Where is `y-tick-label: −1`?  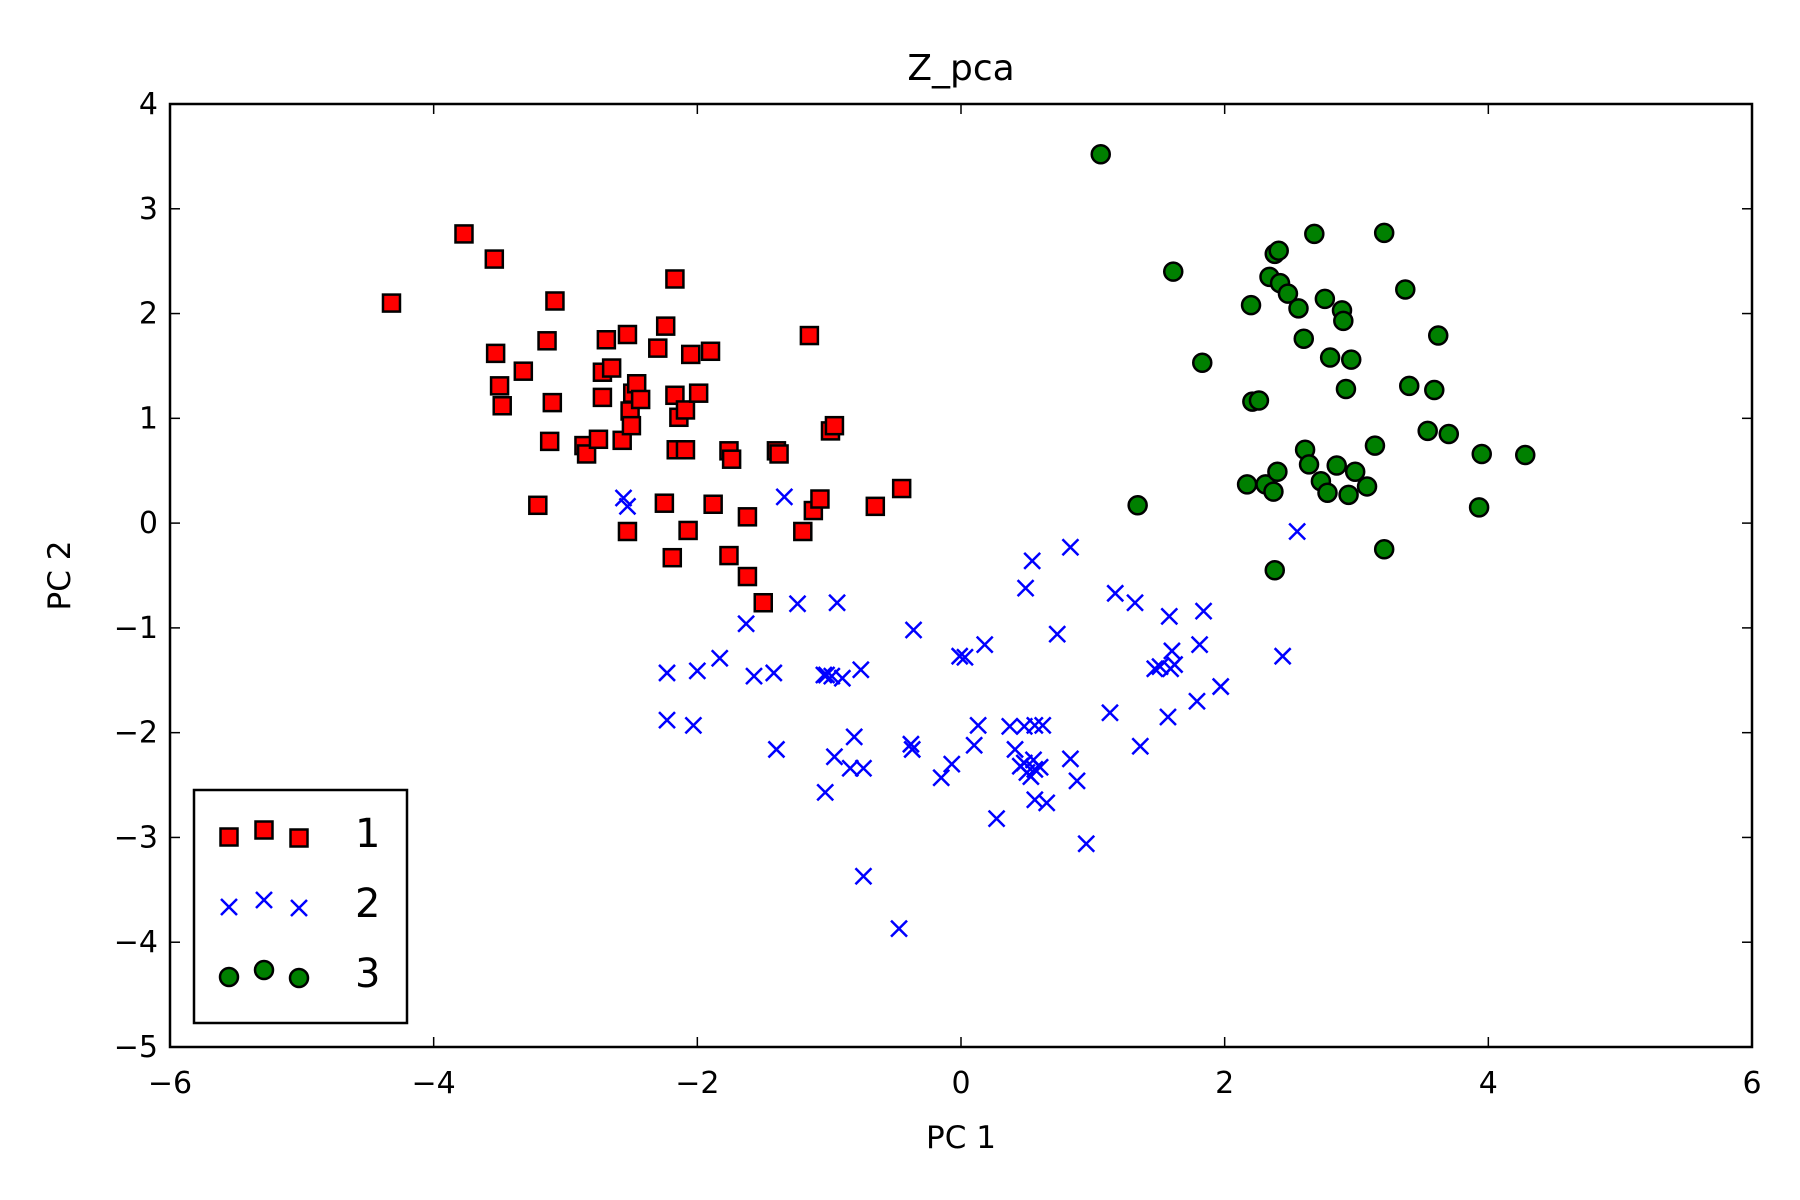
y-tick-label: −1 is located at coordinates (136, 628).